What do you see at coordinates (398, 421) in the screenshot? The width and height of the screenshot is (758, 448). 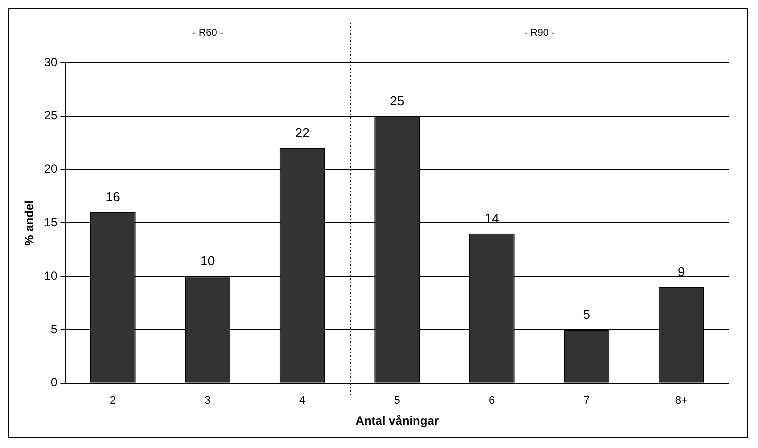 I see `x-axis-title: Antal våningar` at bounding box center [398, 421].